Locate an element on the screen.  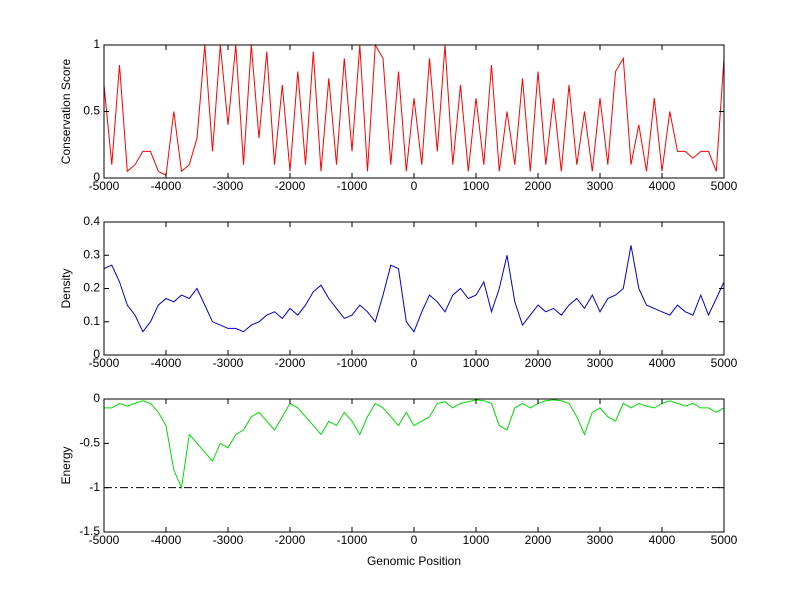
y-axis-label: Energy is located at coordinates (66, 465).